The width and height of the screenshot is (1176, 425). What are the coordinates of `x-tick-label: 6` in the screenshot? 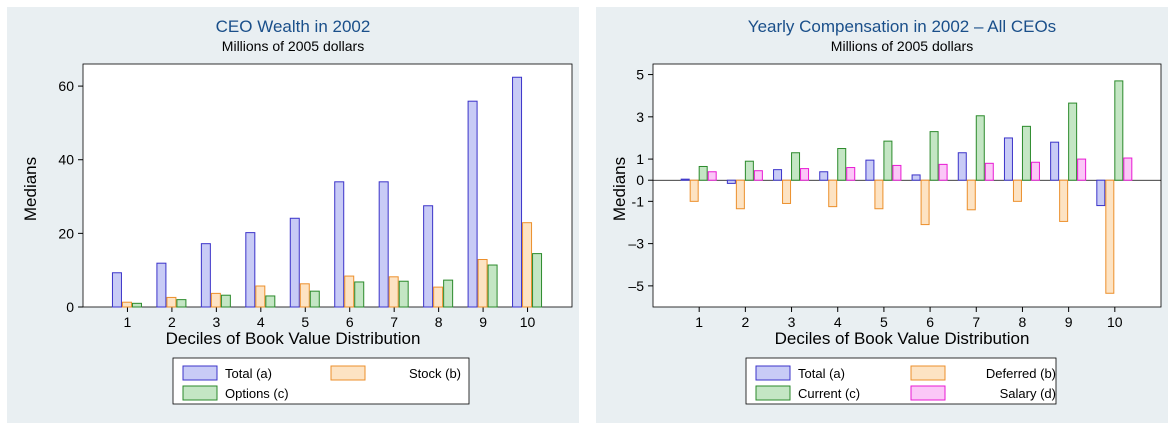 It's located at (350, 322).